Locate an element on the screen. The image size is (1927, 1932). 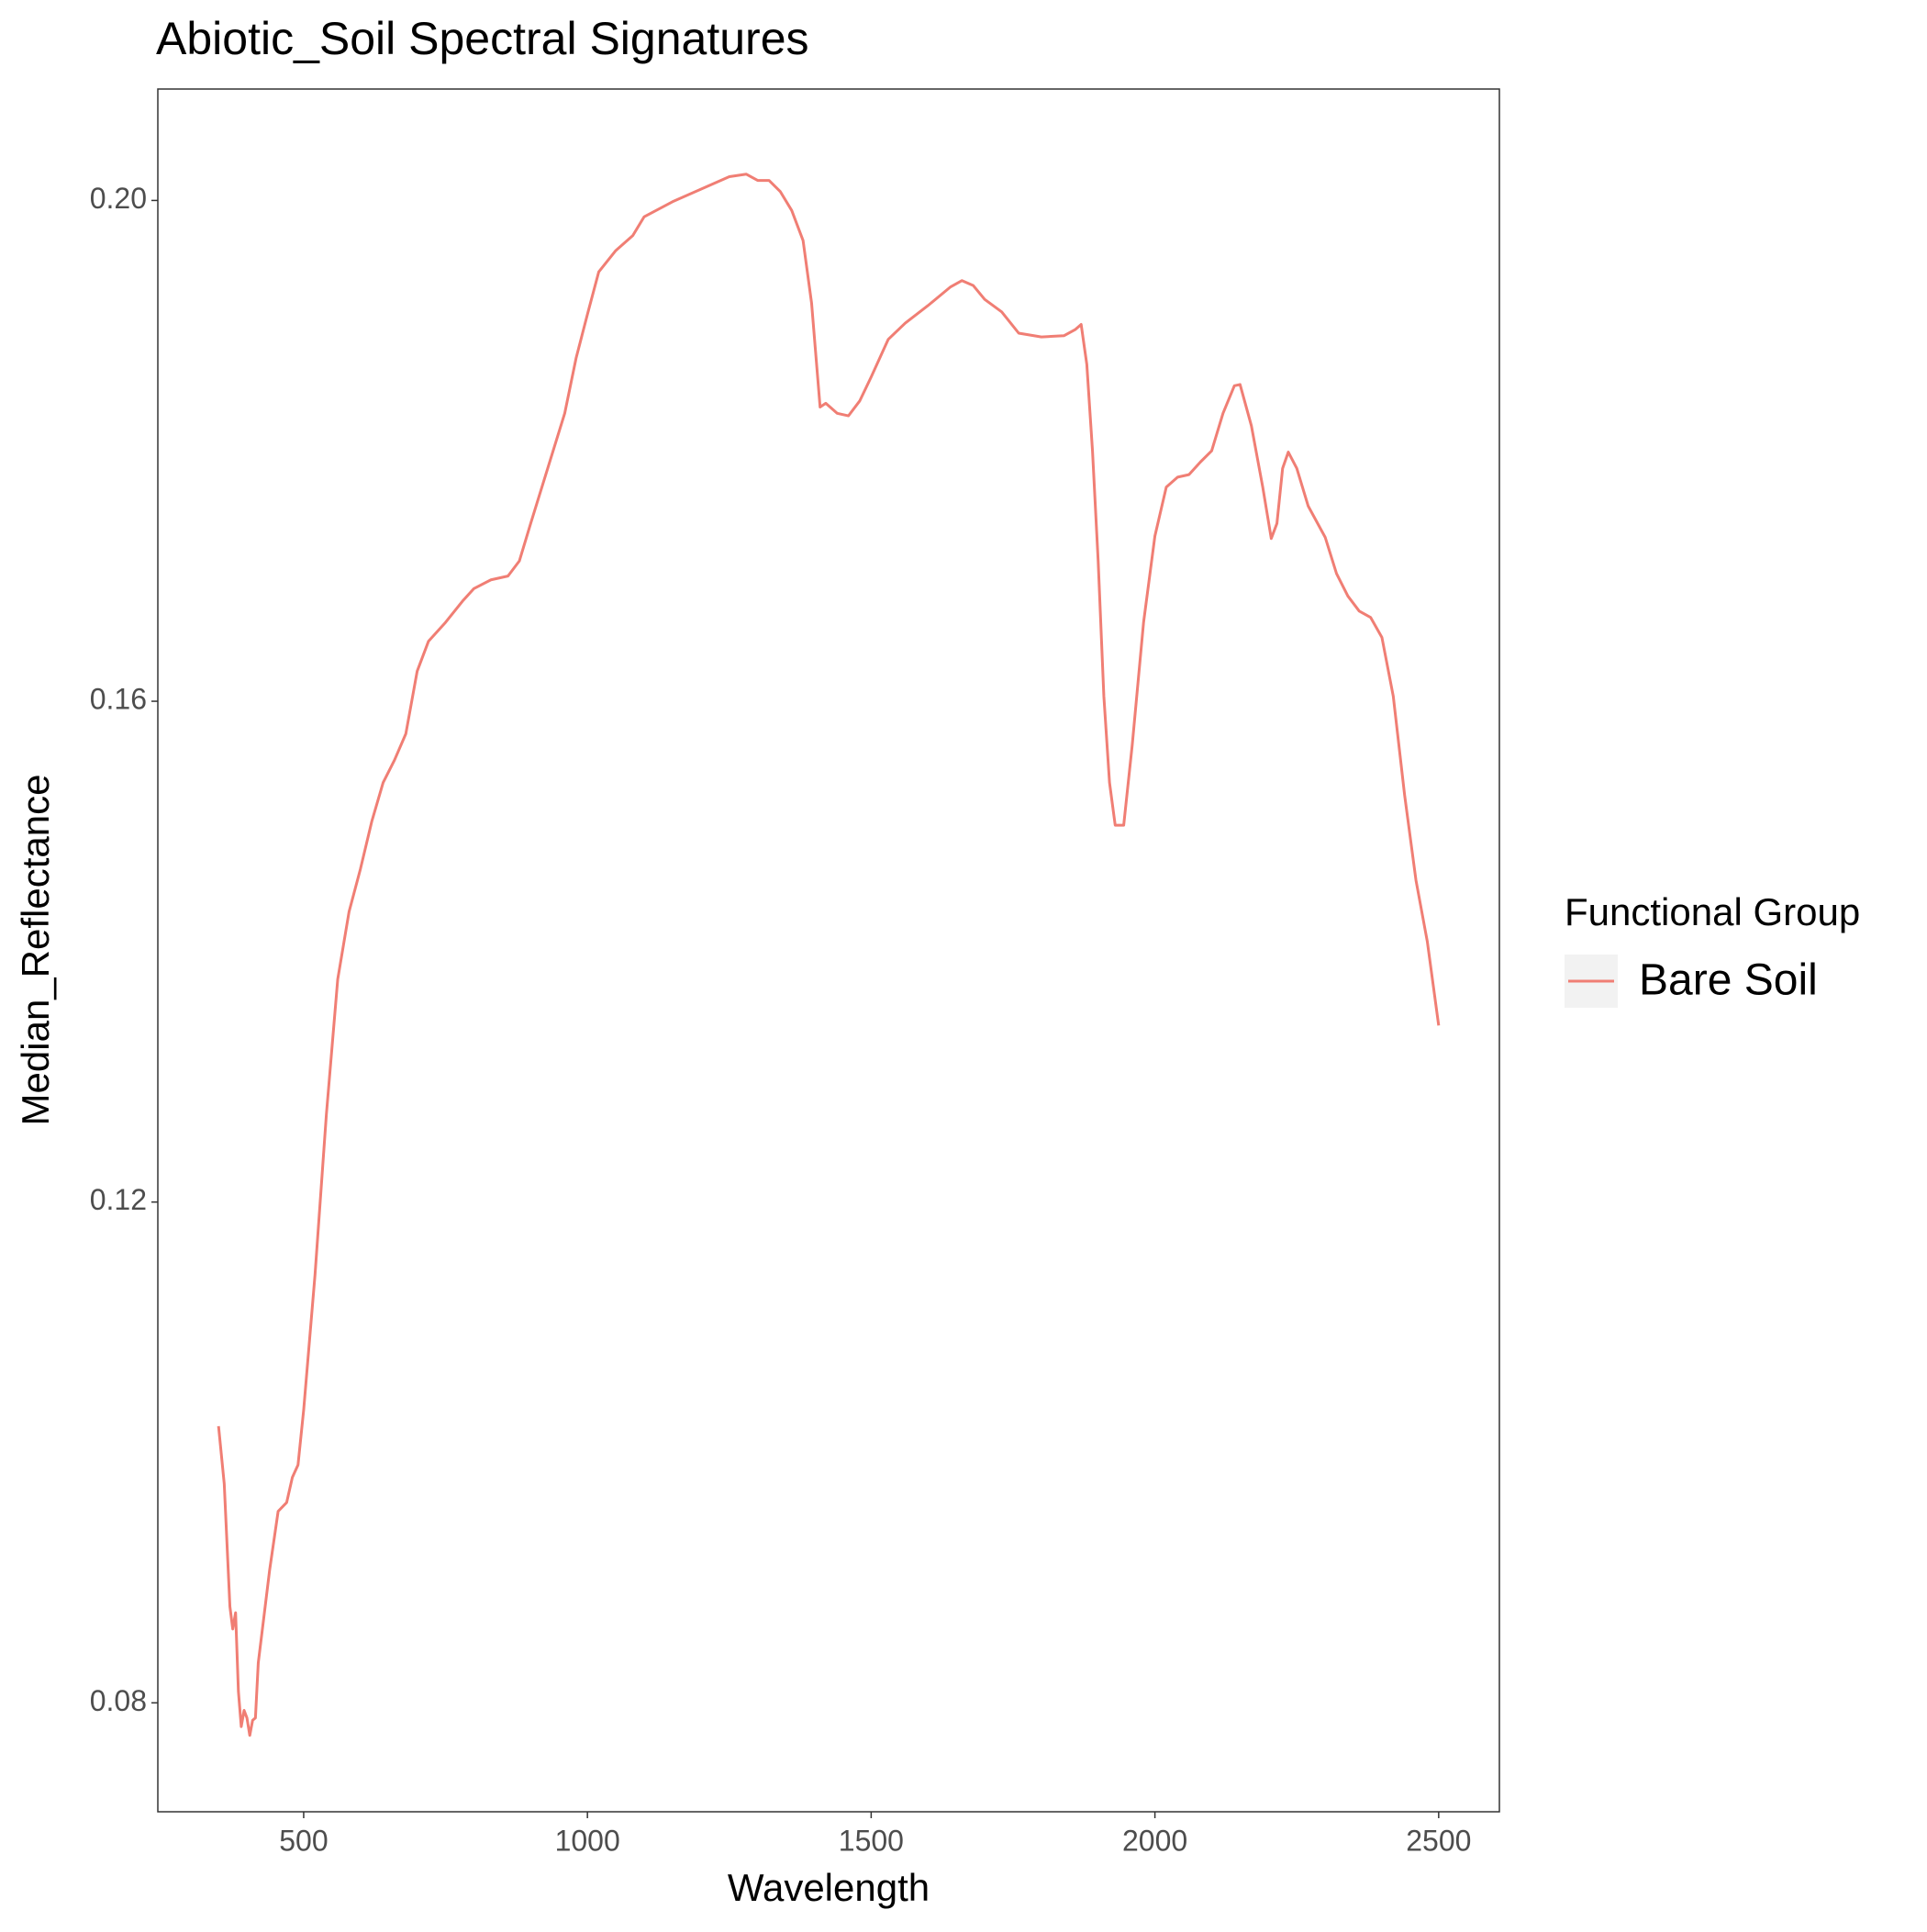
x-tick-label: 1000 is located at coordinates (587, 1840).